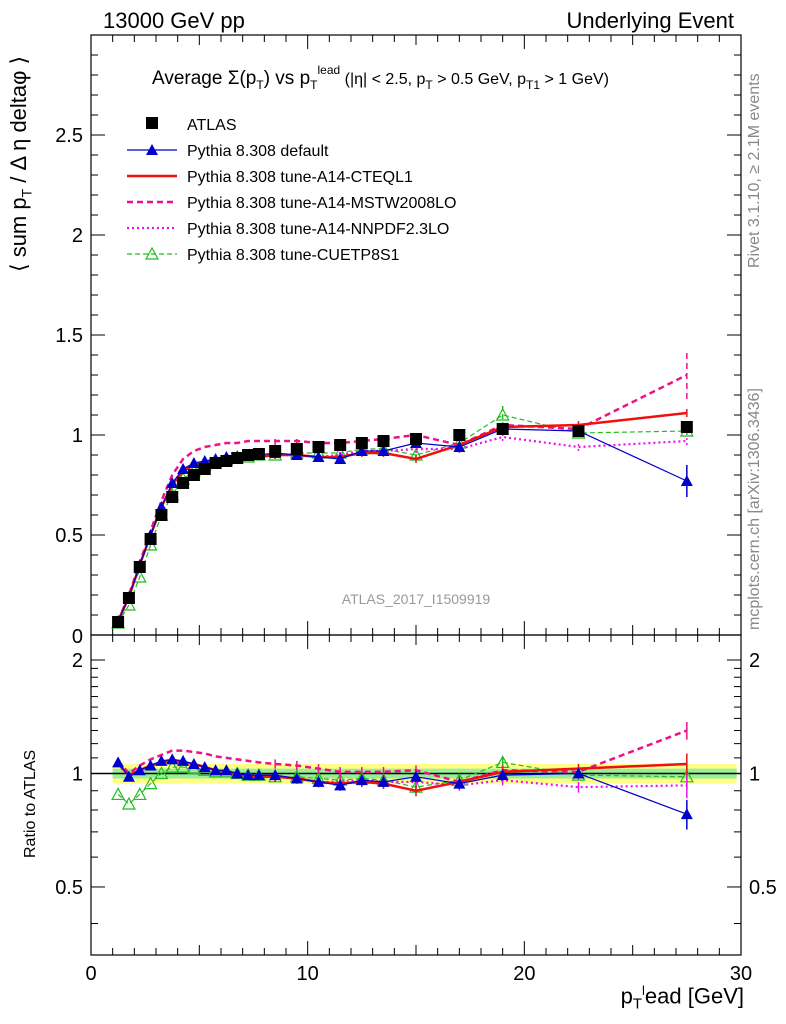 The width and height of the screenshot is (786, 1024). I want to click on x-tick-label: 20, so click(524, 974).